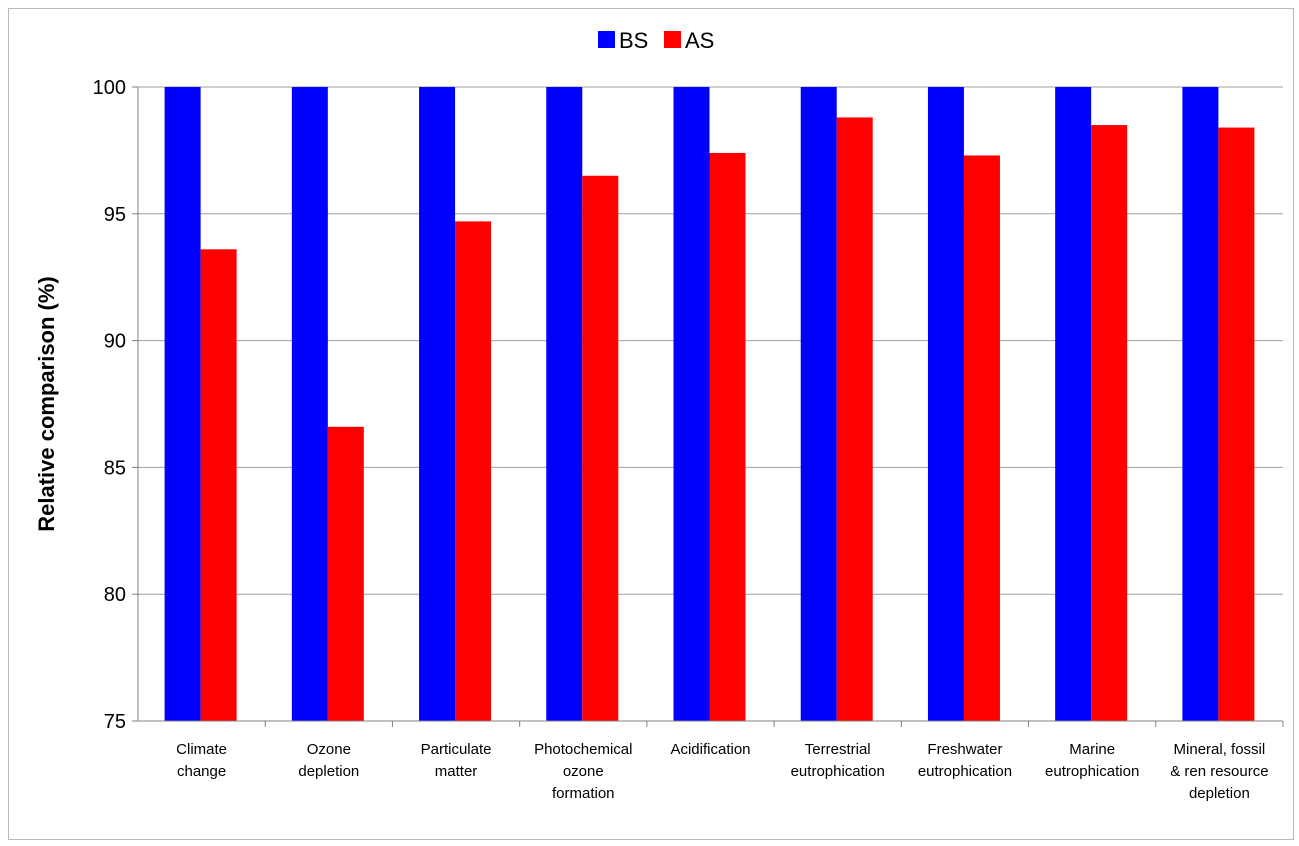 This screenshot has width=1299, height=846. I want to click on x-tick-label: Climate change, so click(201, 760).